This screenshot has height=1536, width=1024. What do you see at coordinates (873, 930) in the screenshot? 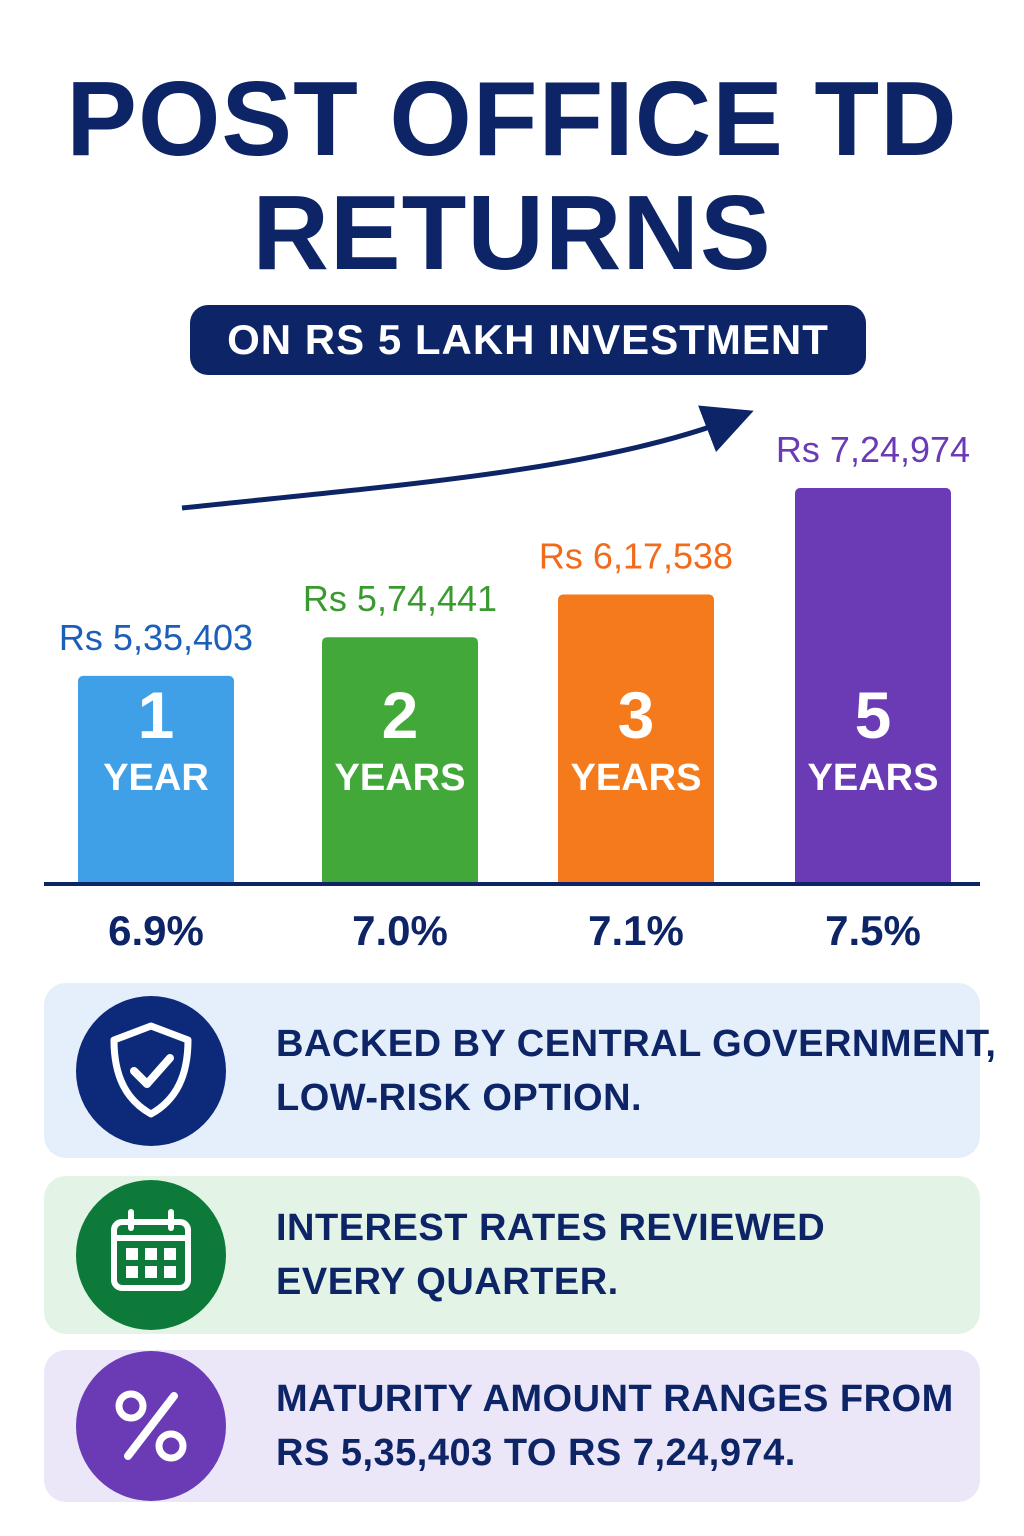
I see `rate-label: 7.5%` at bounding box center [873, 930].